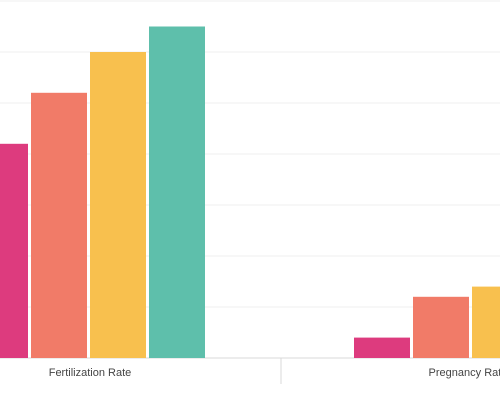  Describe the element at coordinates (90, 373) in the screenshot. I see `x-tick-label-fertilization: Fertilization Rate` at that location.